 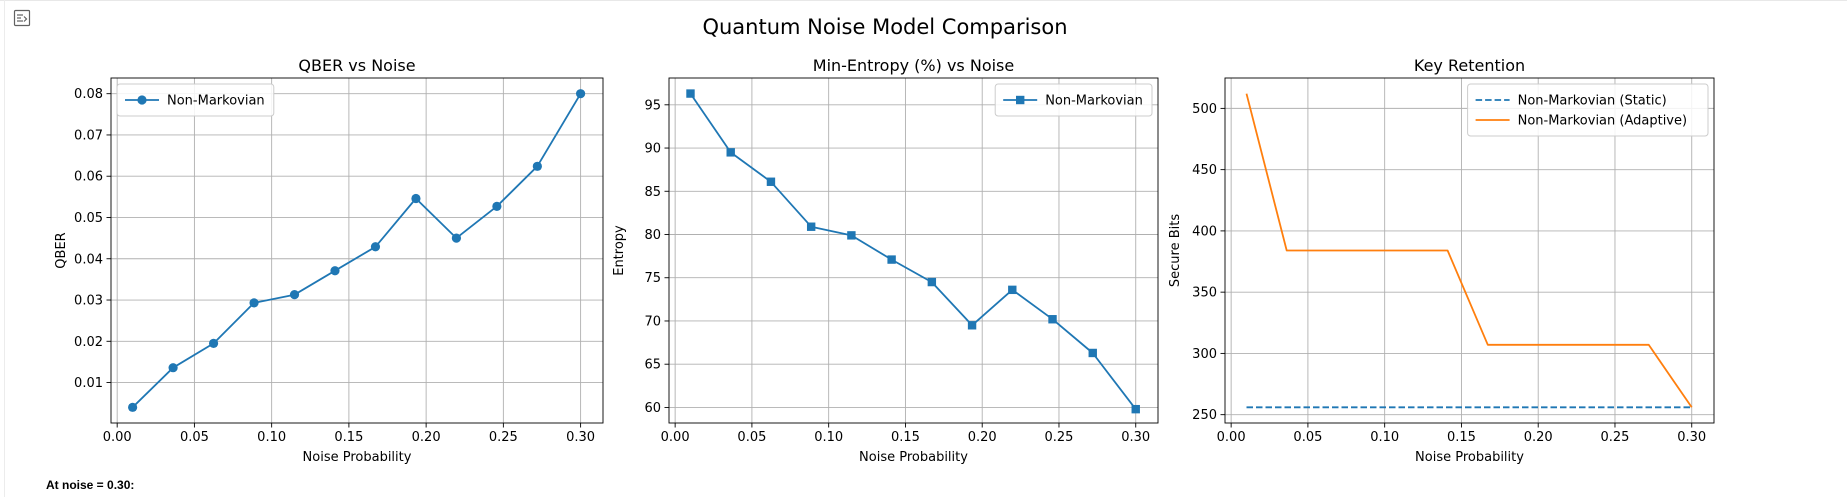 What do you see at coordinates (88, 259) in the screenshot?
I see `y-tick-label: 0.04` at bounding box center [88, 259].